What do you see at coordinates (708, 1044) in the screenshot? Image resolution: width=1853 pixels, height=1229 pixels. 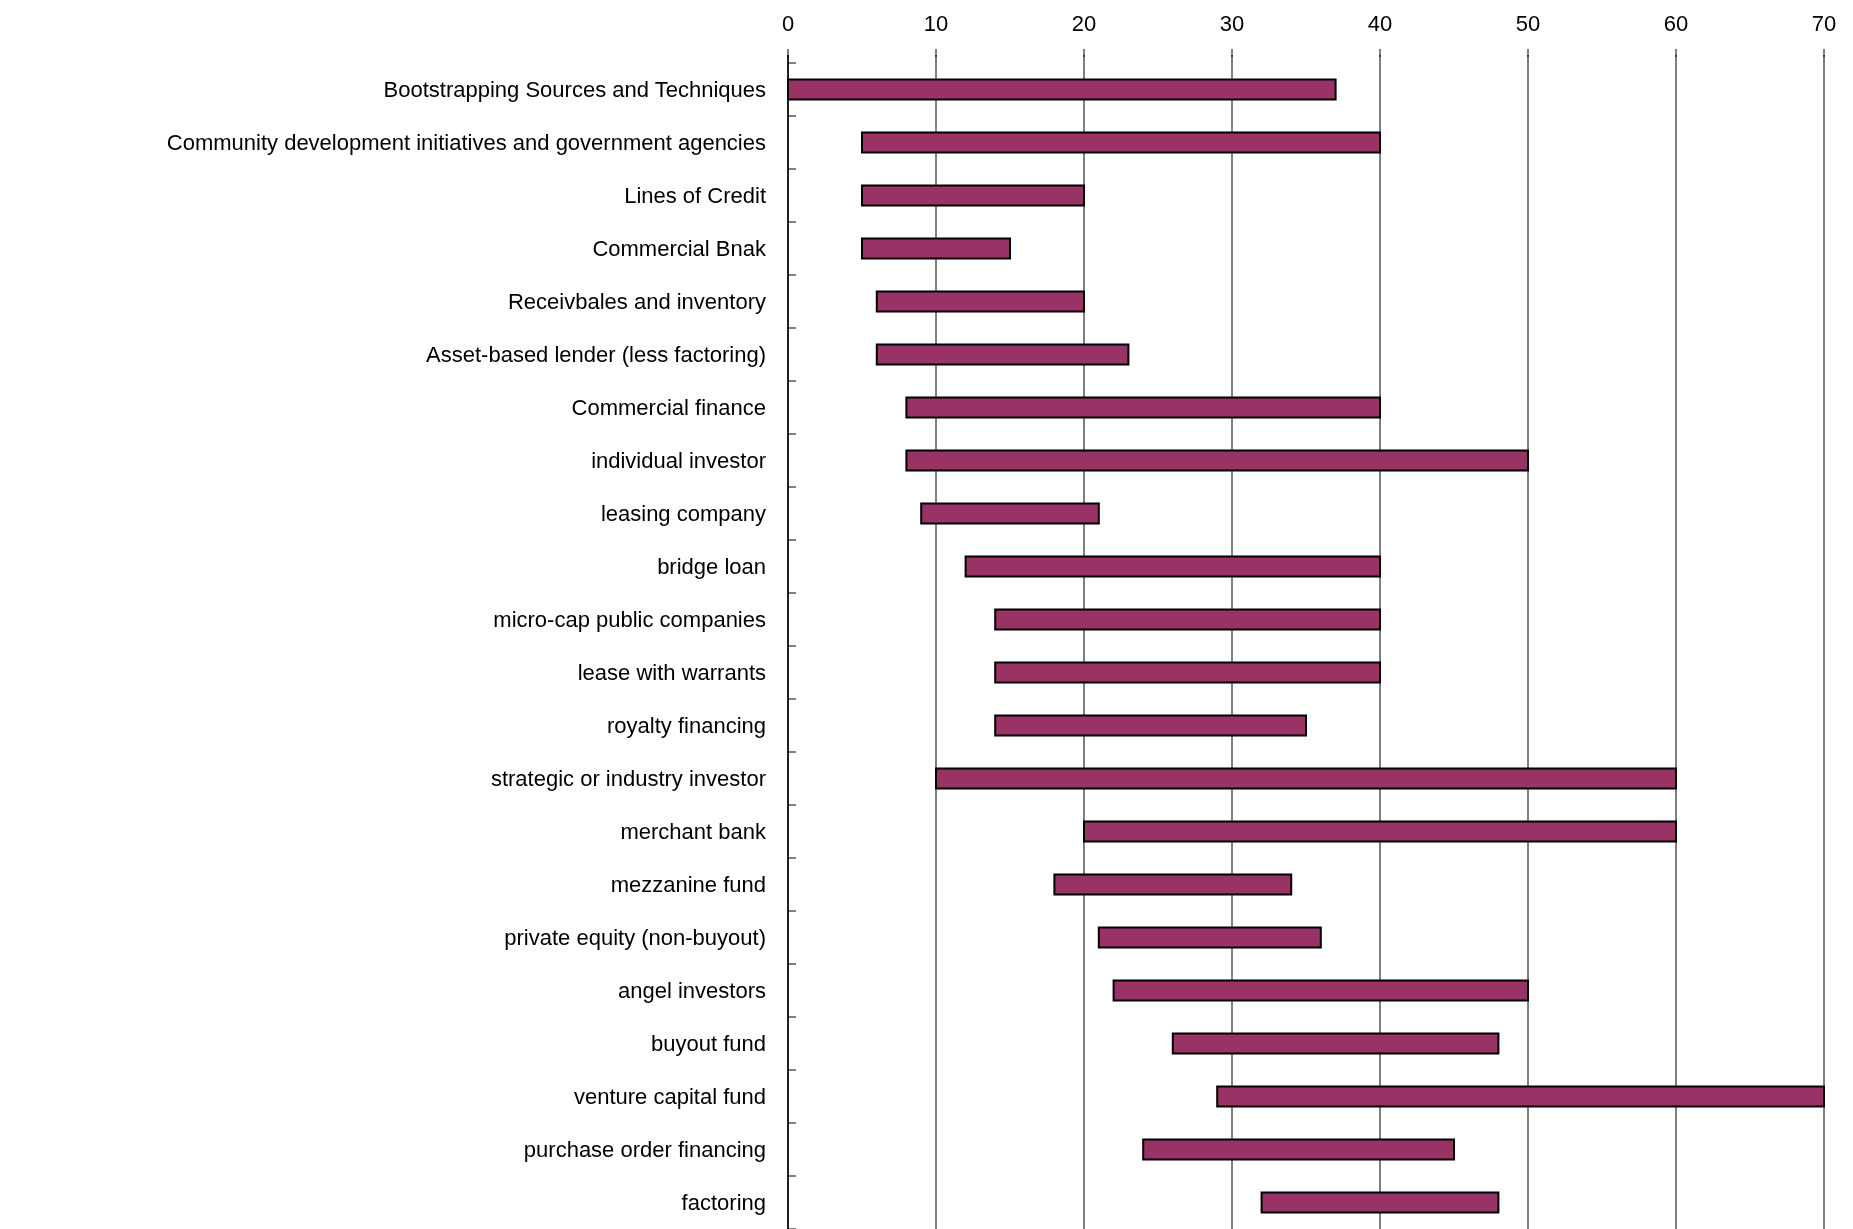 I see `y-tick-label: buyout fund` at bounding box center [708, 1044].